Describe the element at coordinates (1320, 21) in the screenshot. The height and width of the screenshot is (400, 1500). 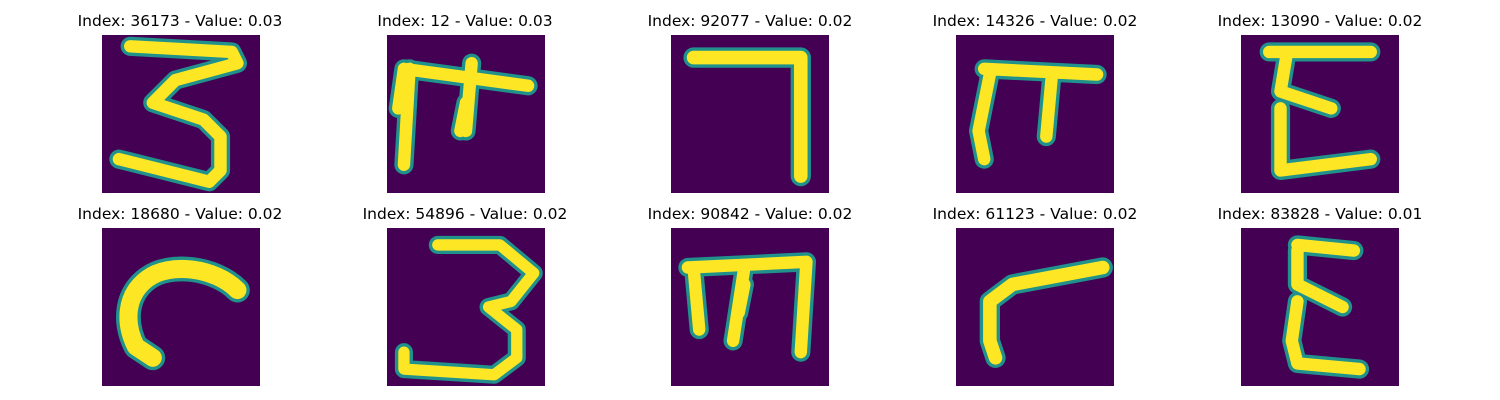
I see `panel-title: Index: 13090 - Value: 0.02` at that location.